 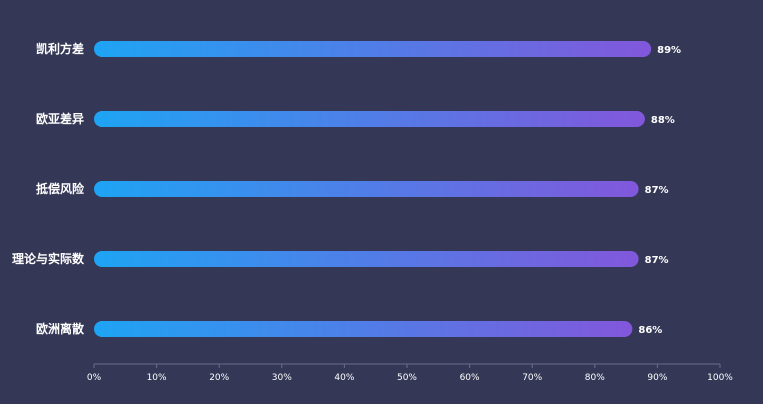 What do you see at coordinates (657, 378) in the screenshot?
I see `x-tick-label: 90%` at bounding box center [657, 378].